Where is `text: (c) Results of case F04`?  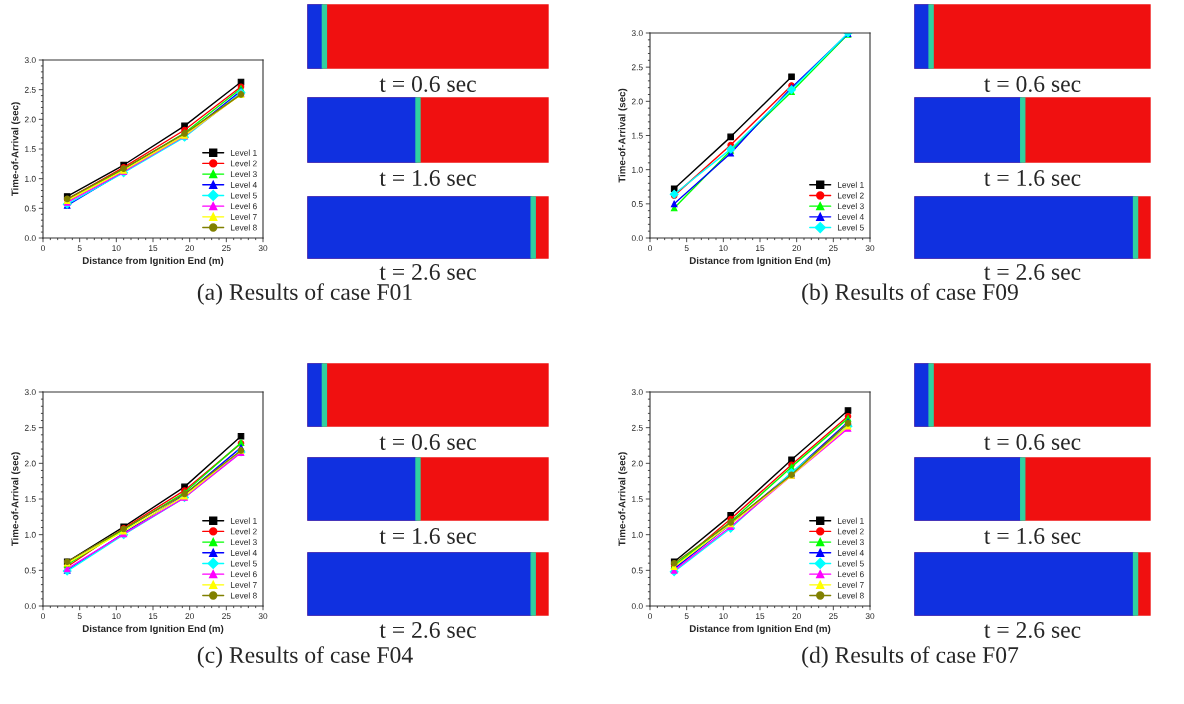 text: (c) Results of case F04 is located at coordinates (305, 657).